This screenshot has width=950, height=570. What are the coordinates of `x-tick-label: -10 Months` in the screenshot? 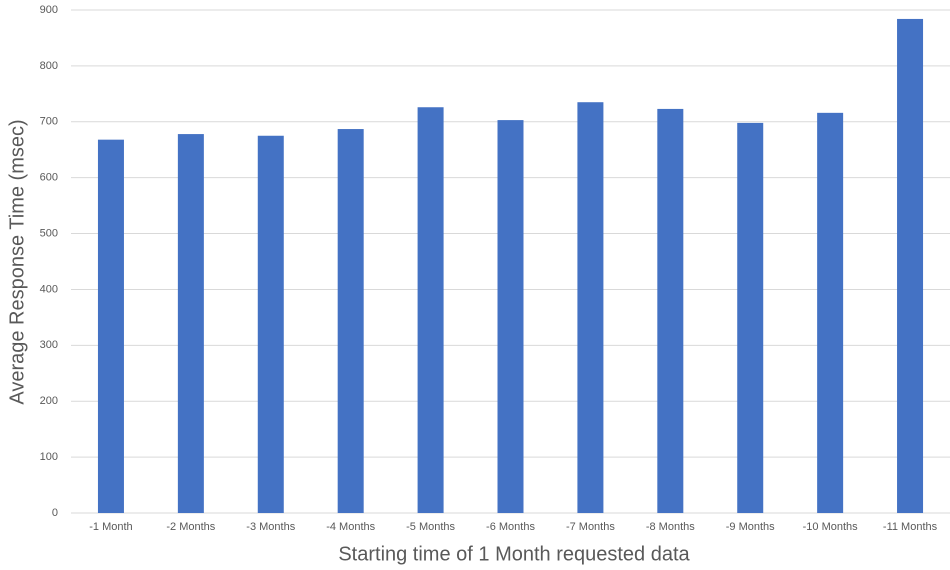 It's located at (831, 527).